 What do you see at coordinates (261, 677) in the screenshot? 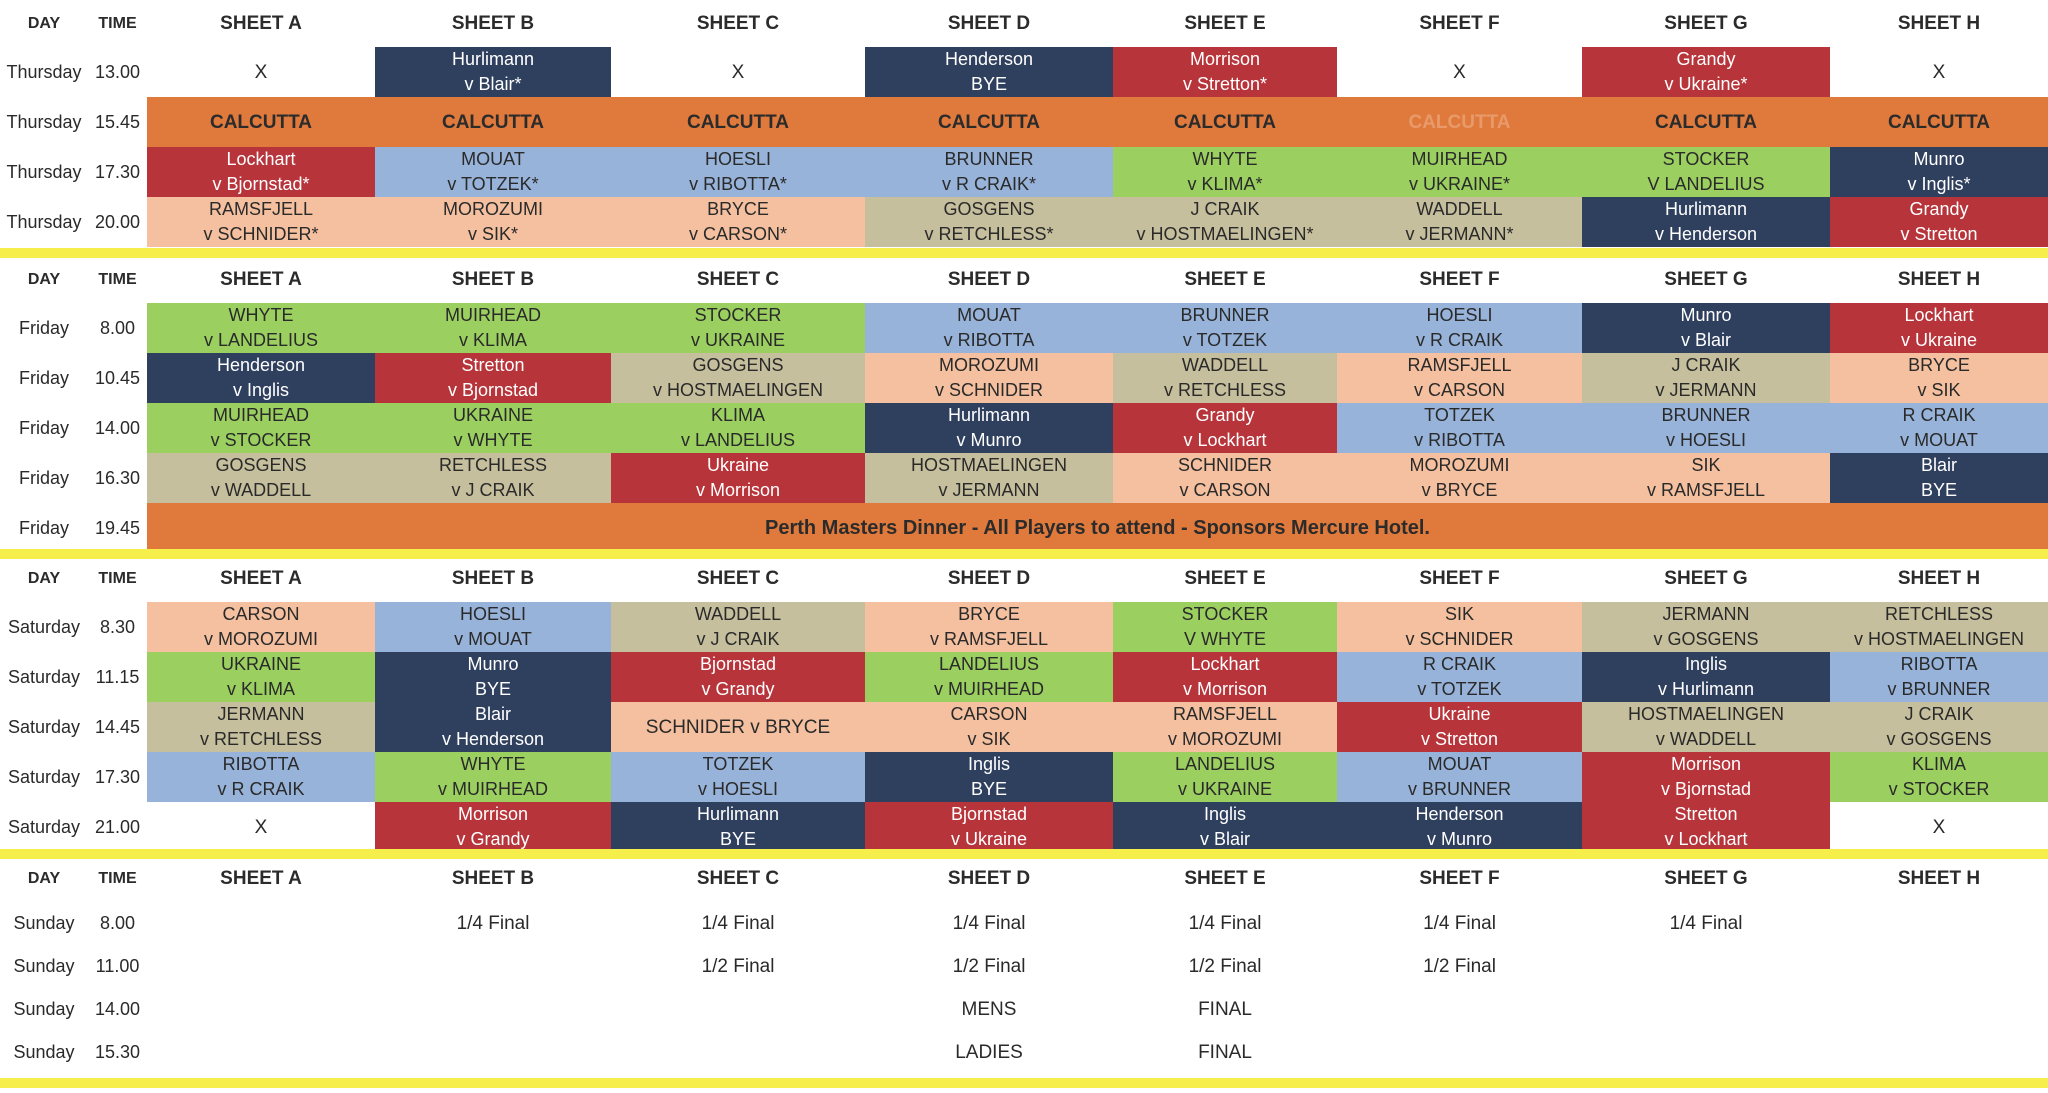
I see `match-cell: UKRAINE v KLIMA` at bounding box center [261, 677].